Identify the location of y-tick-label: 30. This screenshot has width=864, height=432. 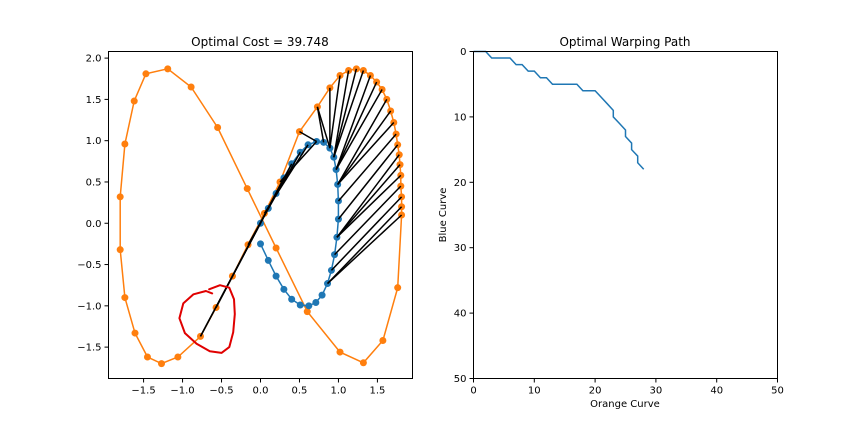
(460, 248).